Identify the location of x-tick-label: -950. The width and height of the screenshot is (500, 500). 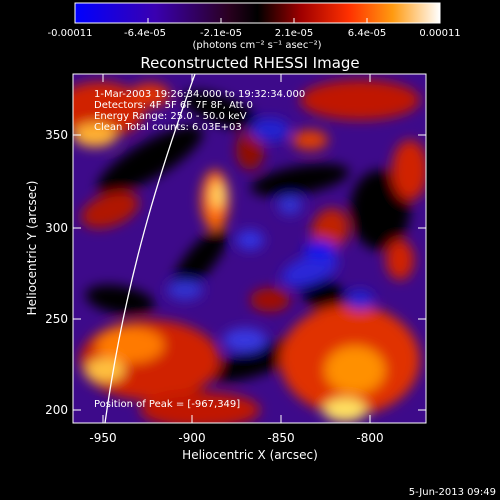
(102, 438).